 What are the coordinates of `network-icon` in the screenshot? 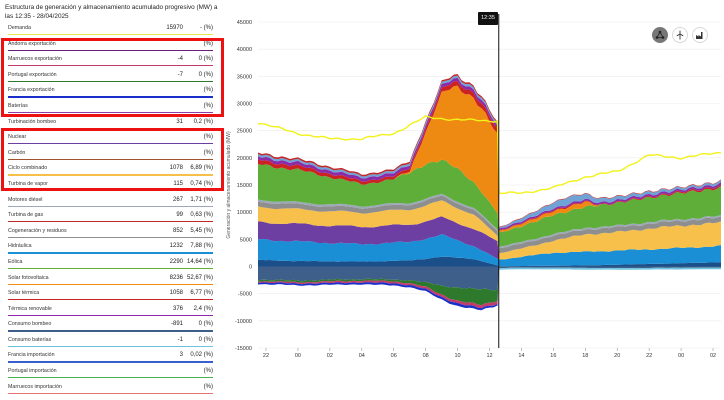 It's located at (660, 35).